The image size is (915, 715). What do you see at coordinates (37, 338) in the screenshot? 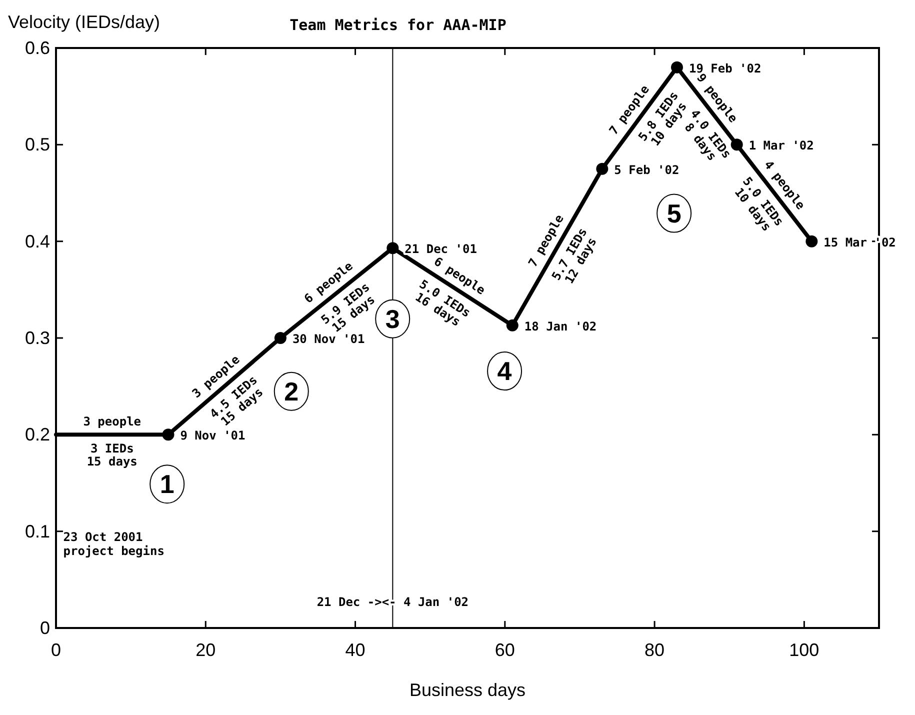
I see `y-tick-label: 0.3` at bounding box center [37, 338].